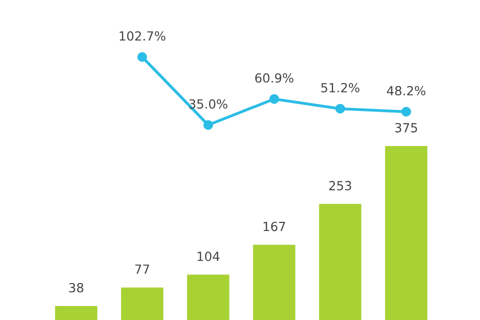  Describe the element at coordinates (208, 104) in the screenshot. I see `data-label: 35.0%` at that location.